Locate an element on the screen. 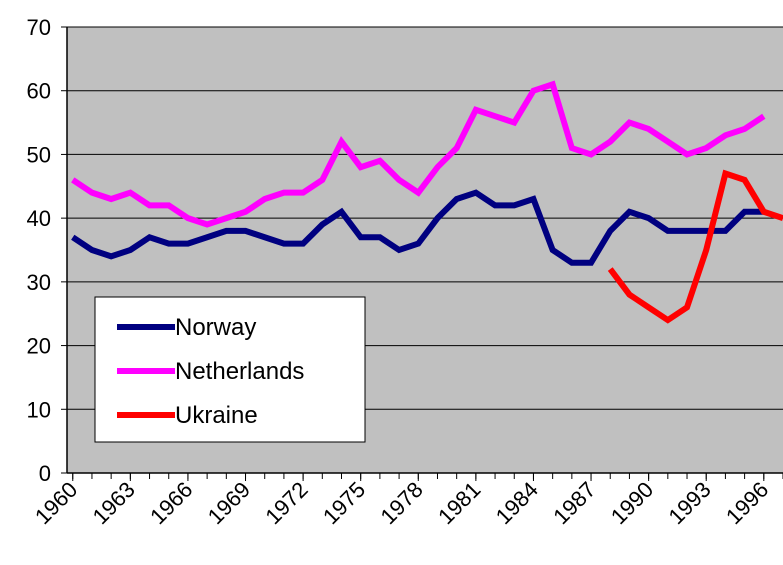  y-tick-label: 50 is located at coordinates (39, 154).